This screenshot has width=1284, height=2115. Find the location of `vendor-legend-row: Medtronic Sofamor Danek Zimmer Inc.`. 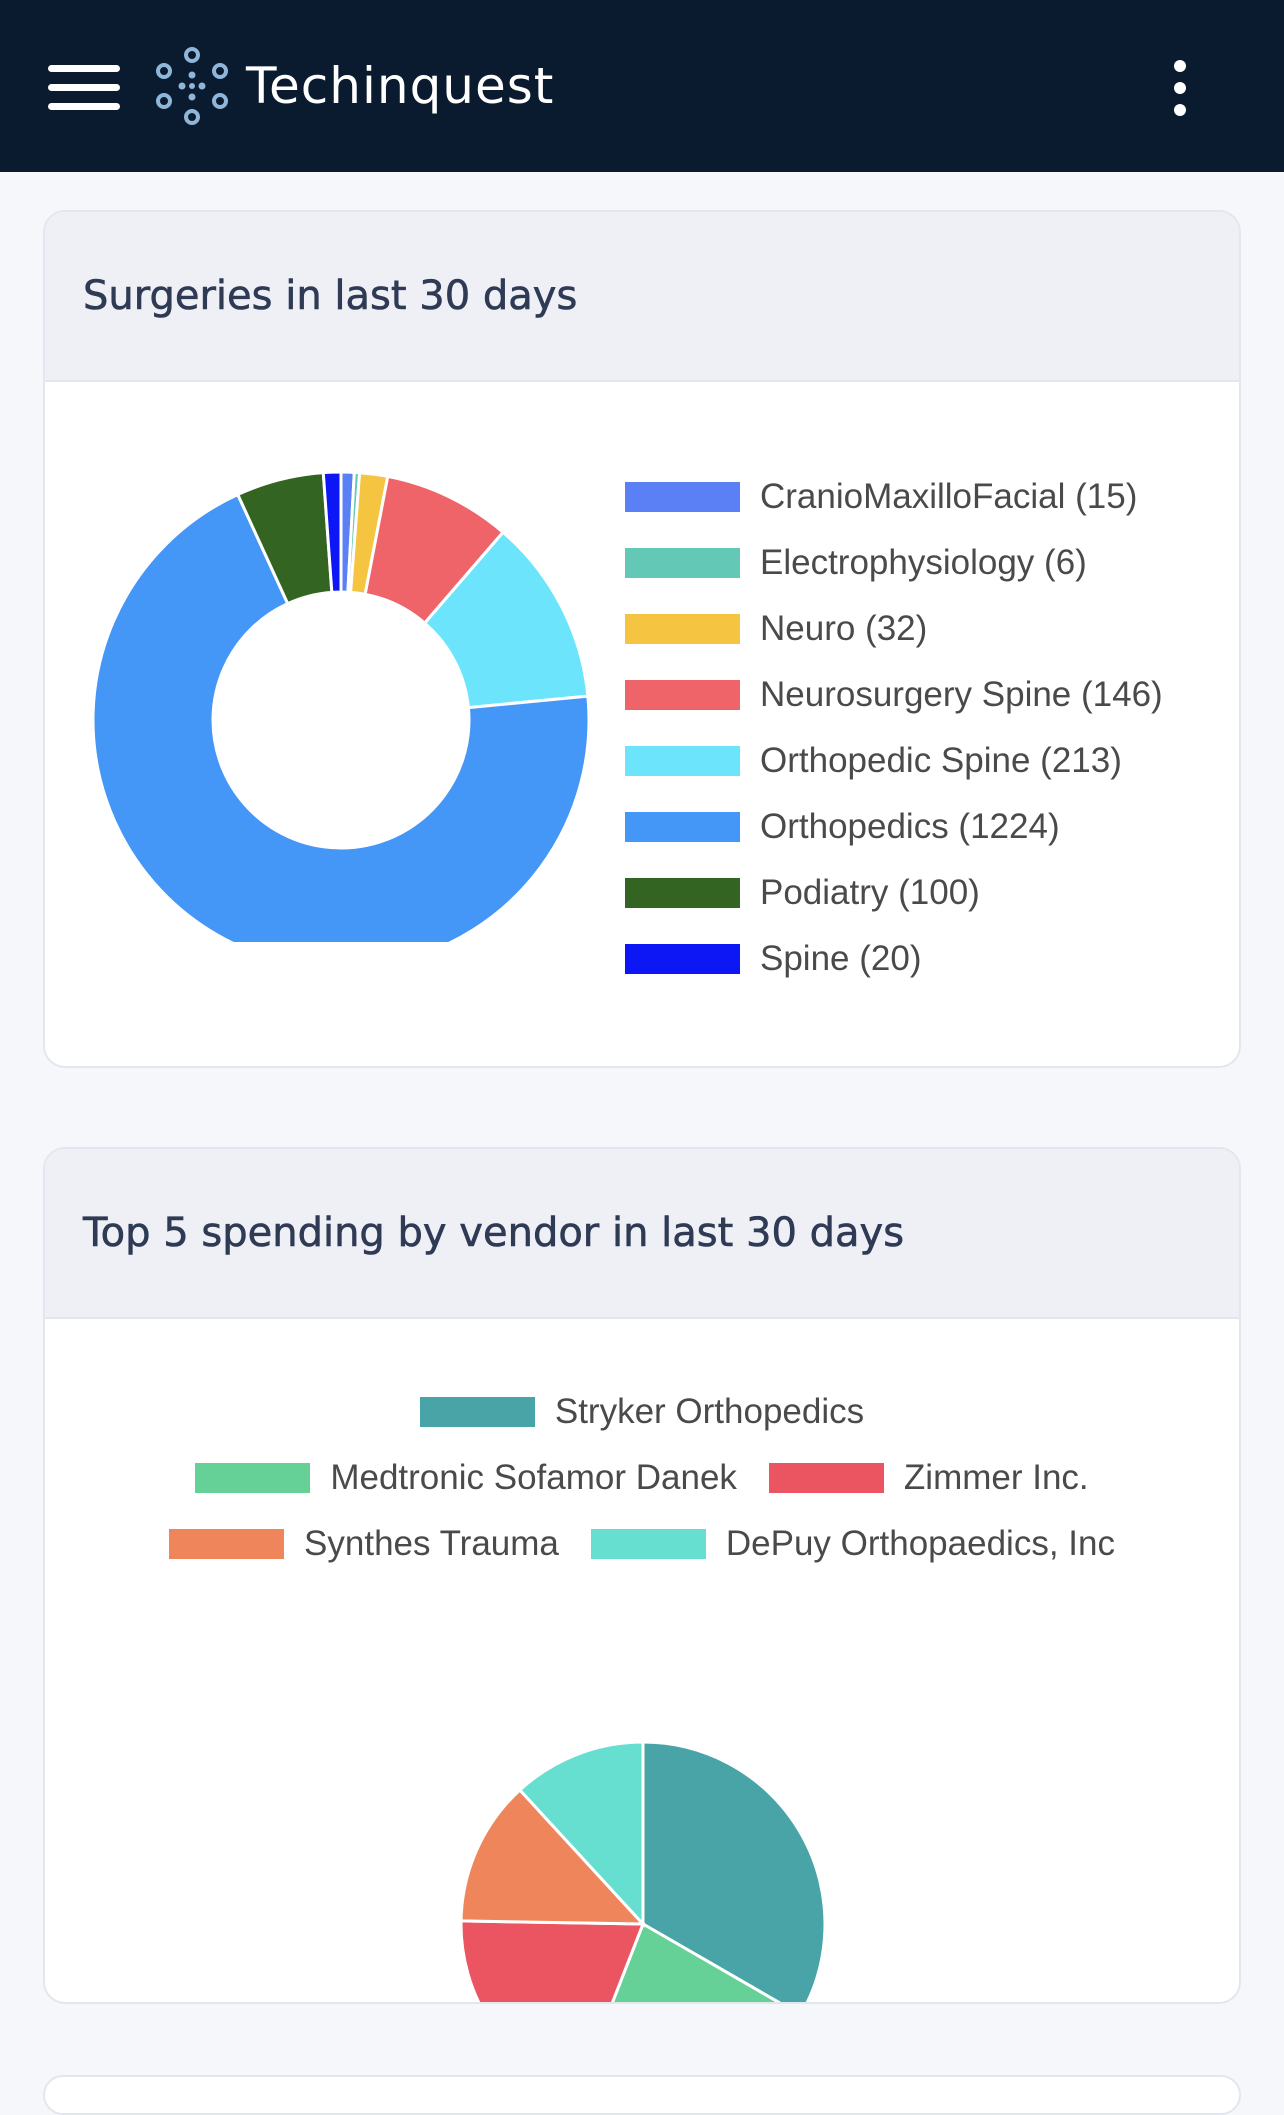

vendor-legend-row: Medtronic Sofamor Danek Zimmer Inc. is located at coordinates (642, 1478).